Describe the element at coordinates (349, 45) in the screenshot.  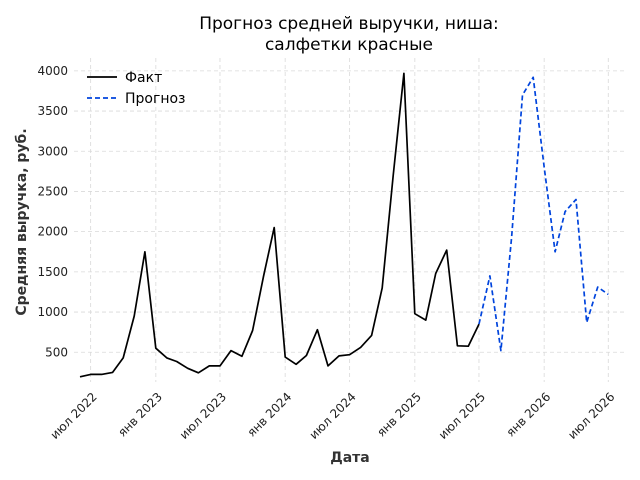
I see `chart-title-line2: салфетки красные` at that location.